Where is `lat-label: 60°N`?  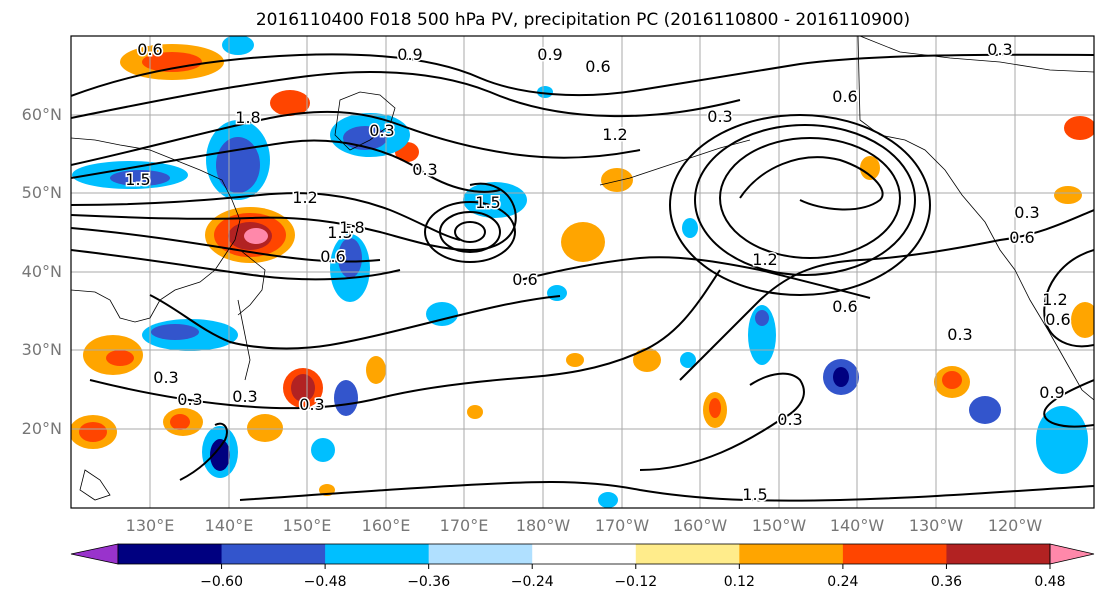
lat-label: 60°N is located at coordinates (42, 114).